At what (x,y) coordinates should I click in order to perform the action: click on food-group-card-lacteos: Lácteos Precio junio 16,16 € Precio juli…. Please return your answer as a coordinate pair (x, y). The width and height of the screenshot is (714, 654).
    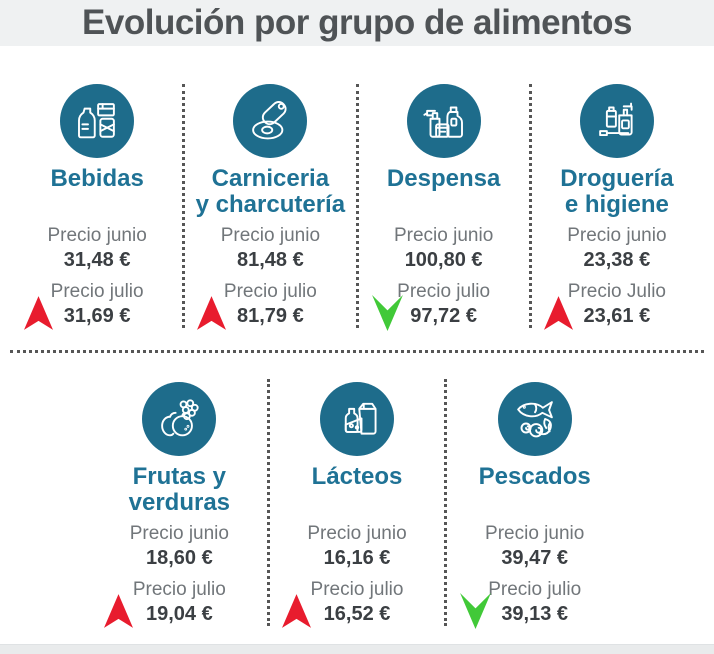
    Looking at the image, I should click on (357, 504).